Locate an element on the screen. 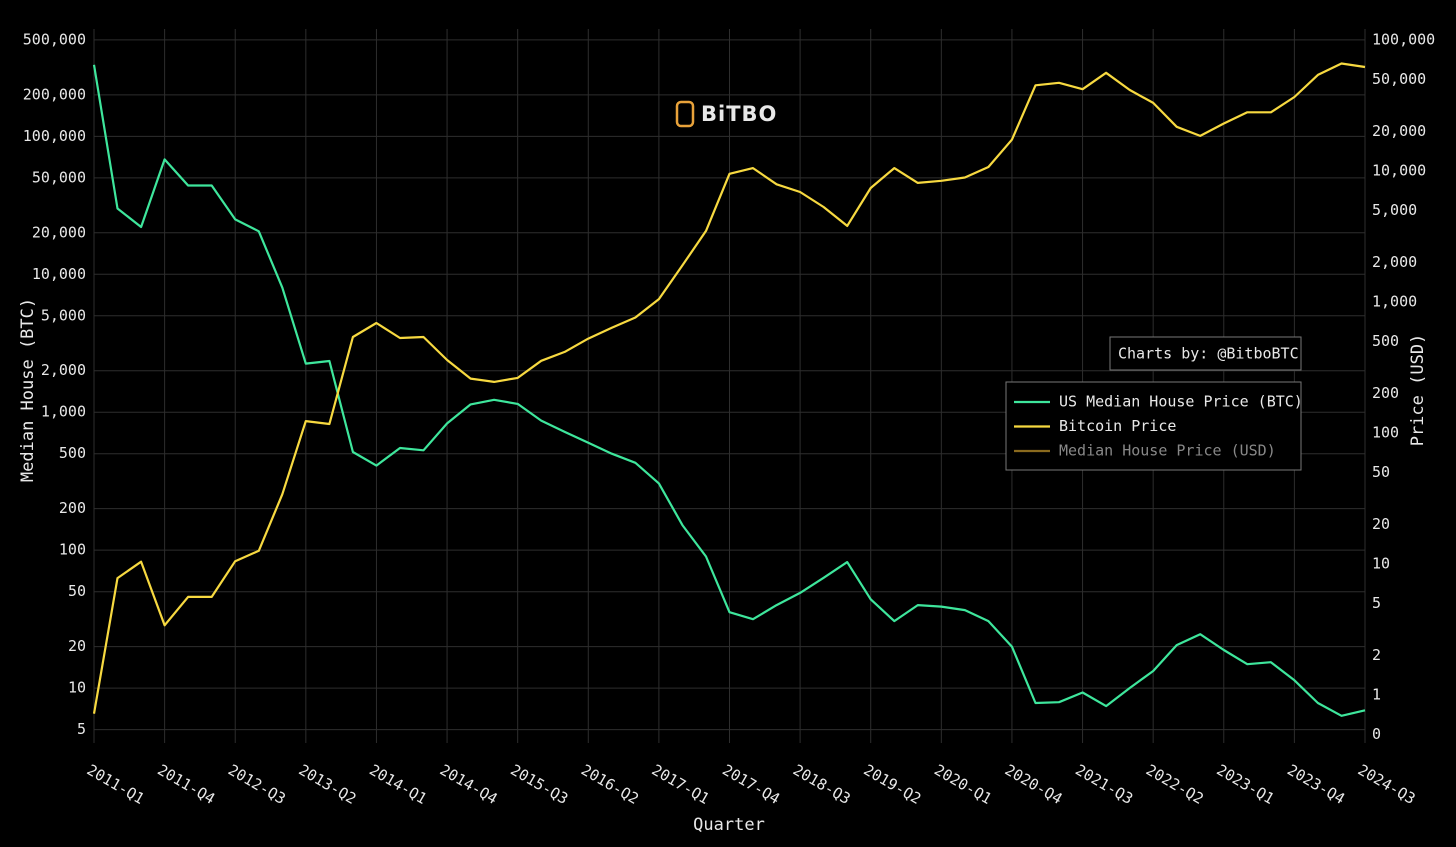 The image size is (1456, 847). y-tick-label: 2,000 is located at coordinates (63, 370).